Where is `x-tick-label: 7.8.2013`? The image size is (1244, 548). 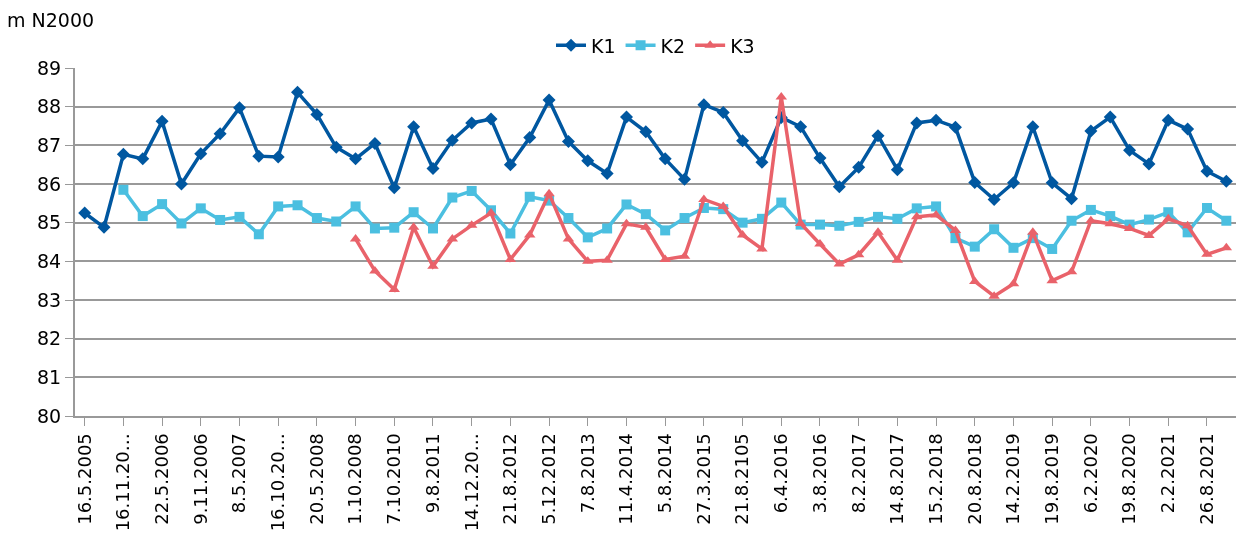
x-tick-label: 7.8.2013 is located at coordinates (587, 473).